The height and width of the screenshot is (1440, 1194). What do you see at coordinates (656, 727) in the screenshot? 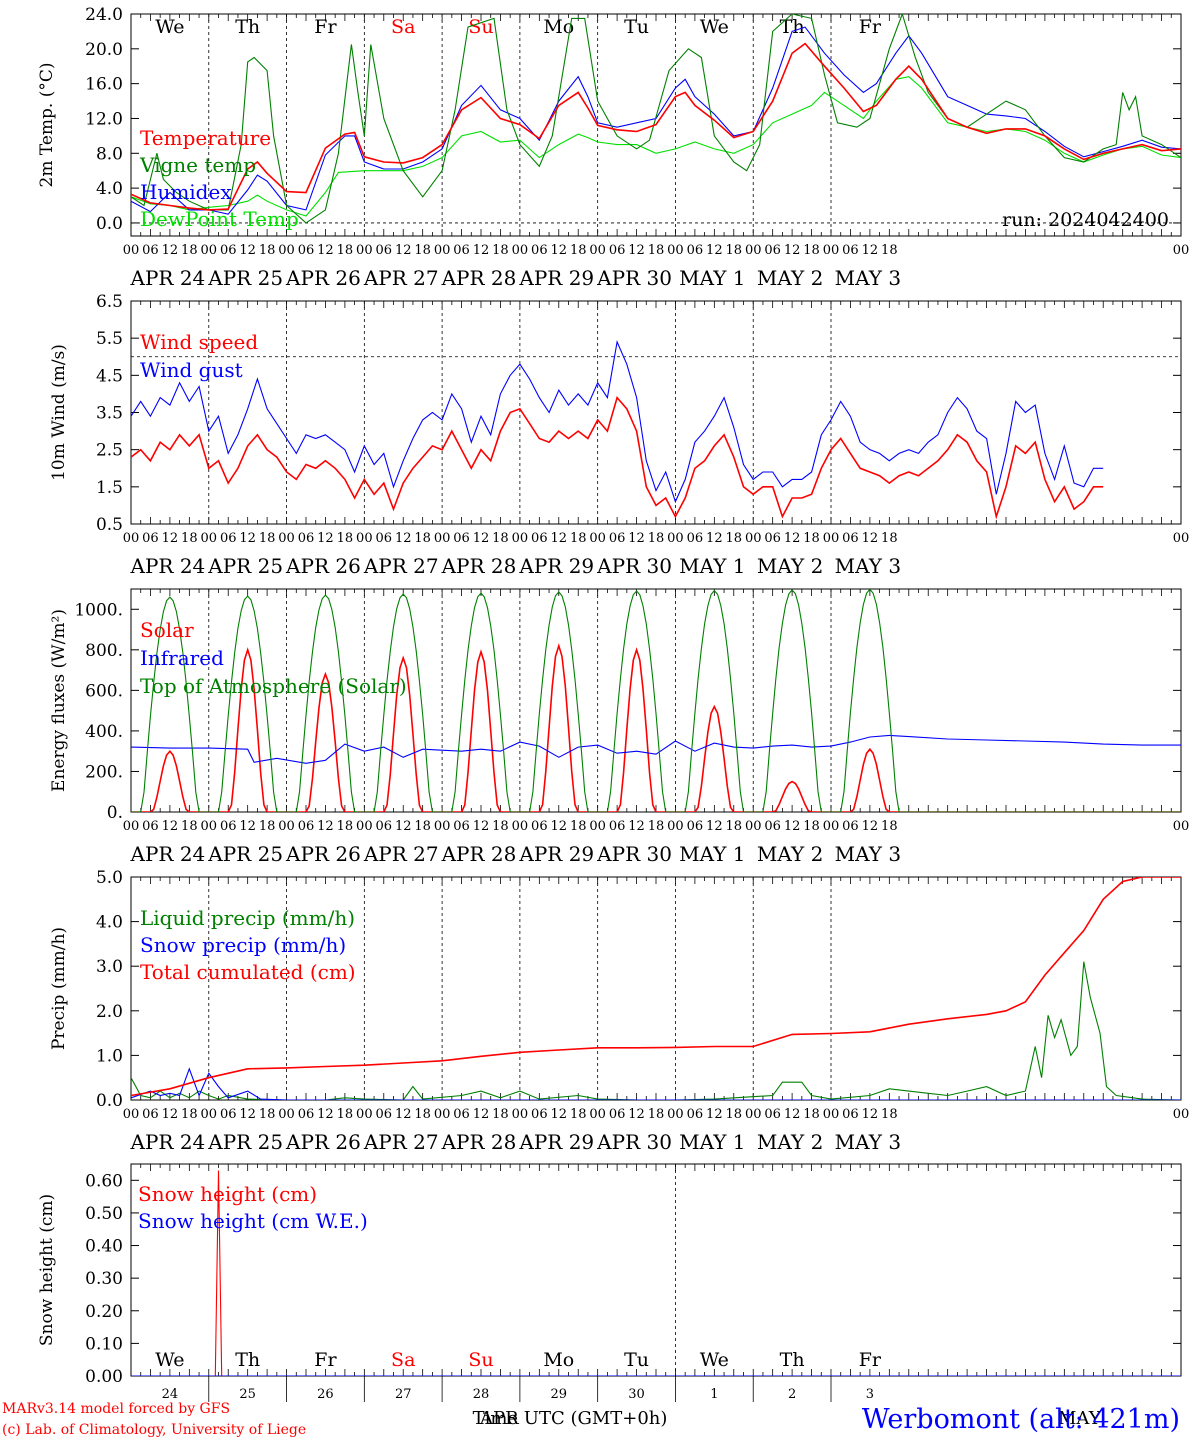
I see `series-line-solar` at bounding box center [656, 727].